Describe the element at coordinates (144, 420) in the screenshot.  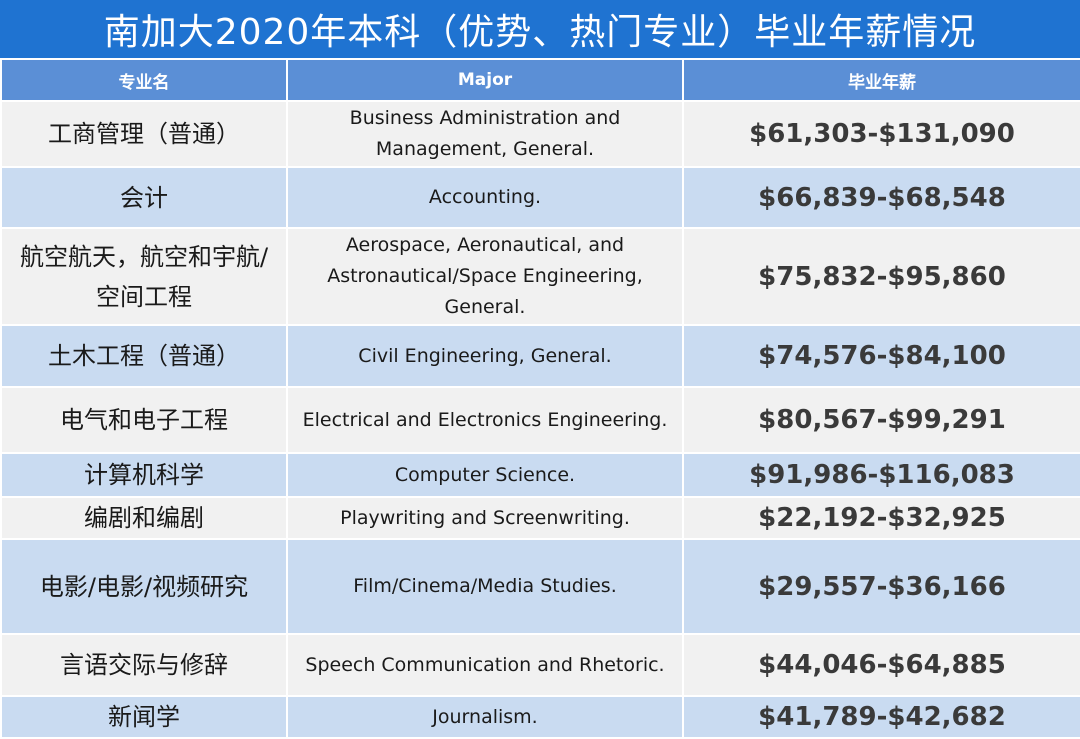
I see `cn-major-name: 电气和电子工程` at that location.